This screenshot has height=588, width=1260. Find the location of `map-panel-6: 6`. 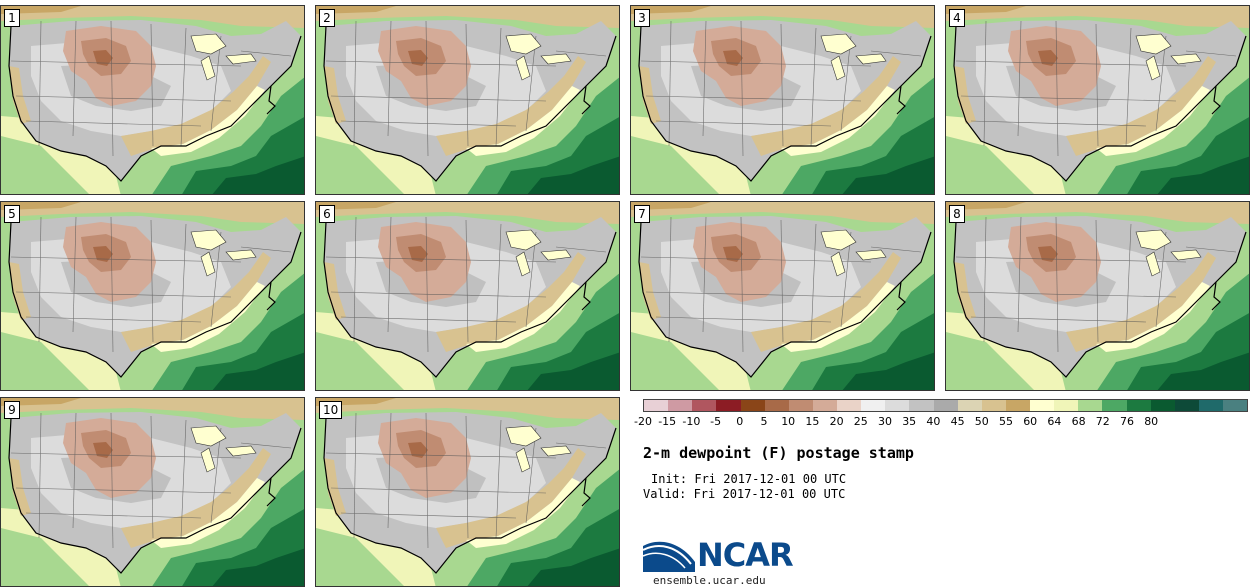

map-panel-6: 6 is located at coordinates (467, 296).